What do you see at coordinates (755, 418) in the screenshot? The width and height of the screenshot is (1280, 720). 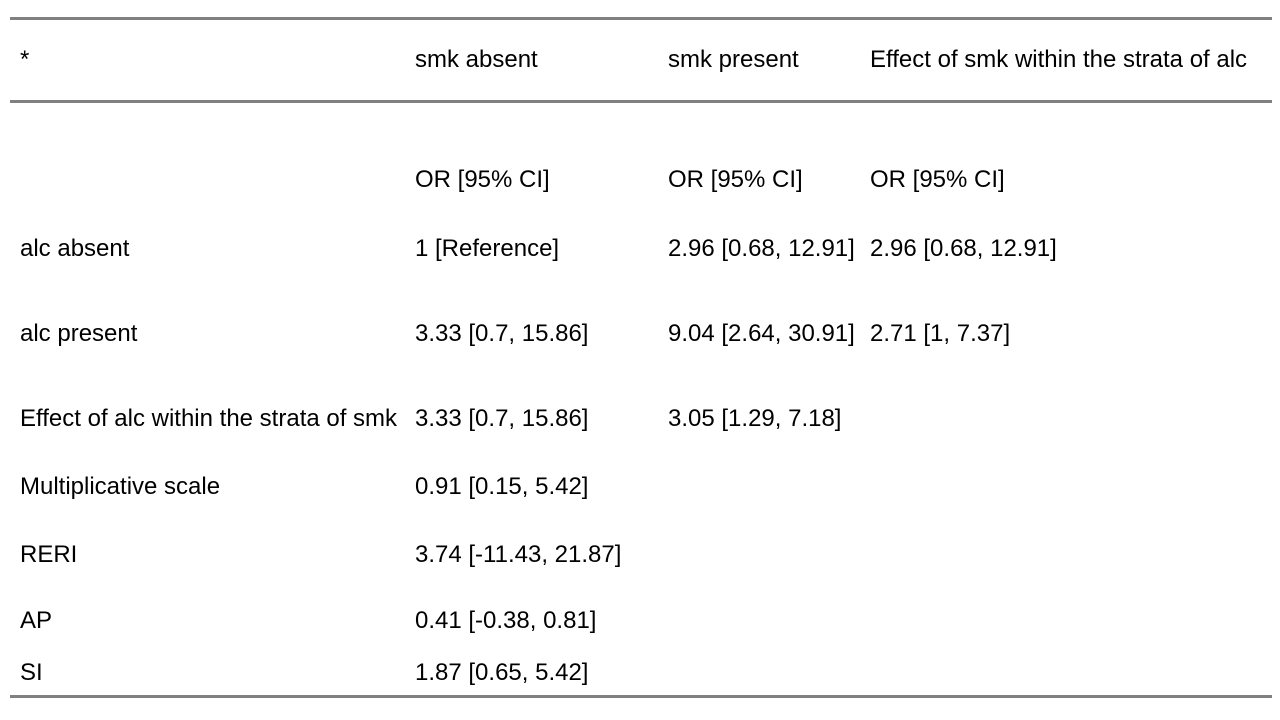 I see `value-cell: 3.05 [1.29, 7.18]` at bounding box center [755, 418].